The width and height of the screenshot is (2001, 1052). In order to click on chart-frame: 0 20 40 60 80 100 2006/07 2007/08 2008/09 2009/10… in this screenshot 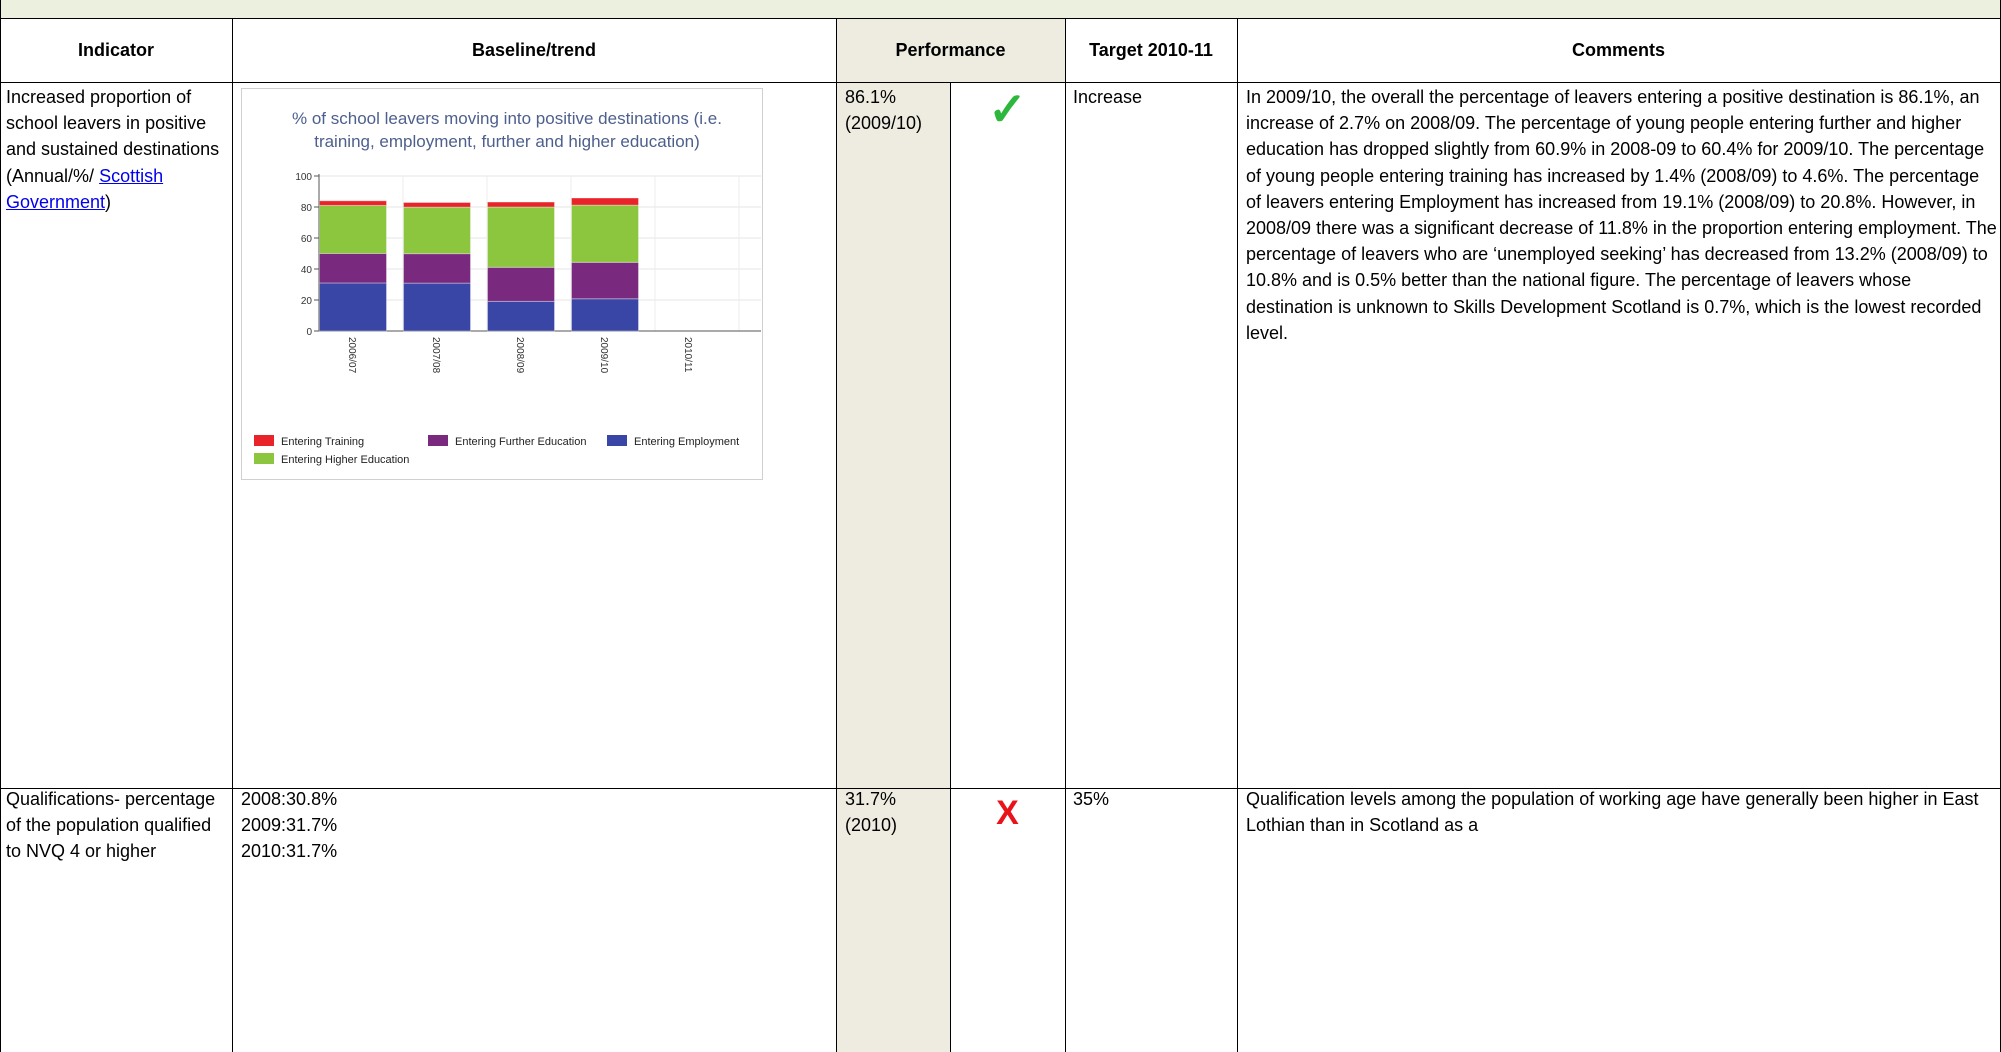, I will do `click(502, 284)`.